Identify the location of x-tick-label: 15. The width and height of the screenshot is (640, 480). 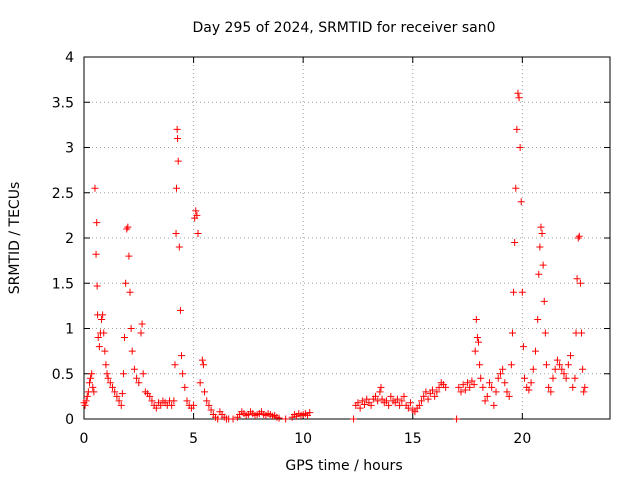
(413, 439).